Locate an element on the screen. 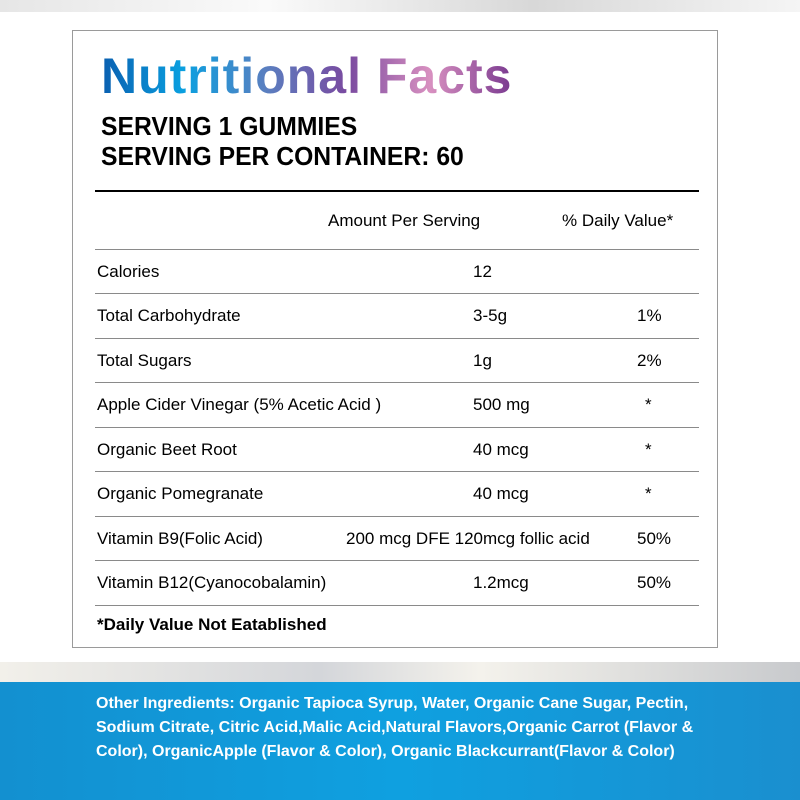  table-row: Calories 12 is located at coordinates (397, 272).